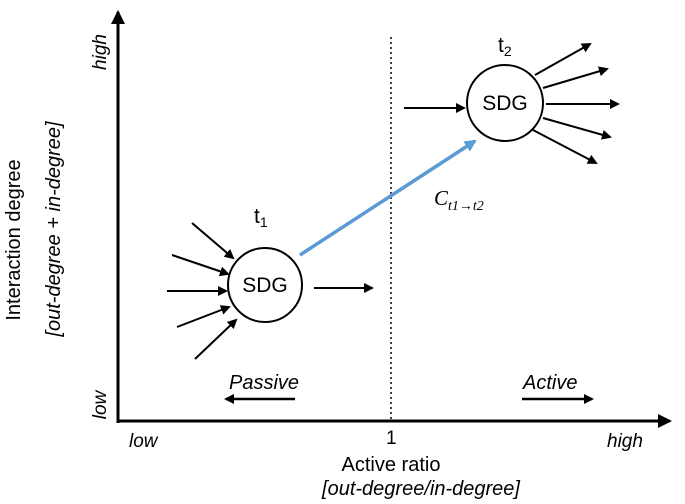 The height and width of the screenshot is (504, 685). I want to click on active-region-label: Active, so click(550, 383).